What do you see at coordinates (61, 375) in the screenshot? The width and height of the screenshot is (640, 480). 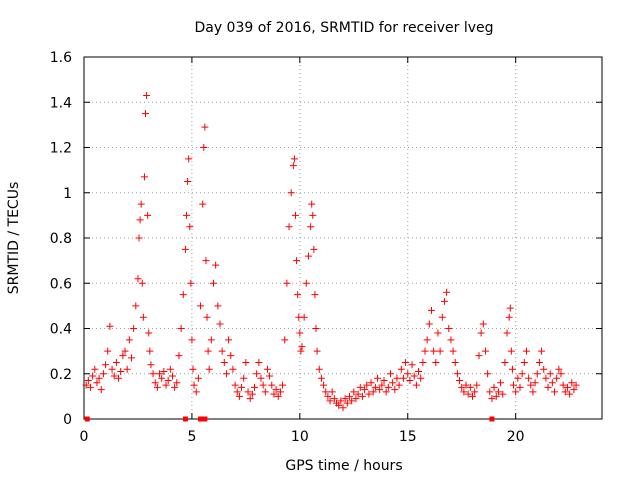 I see `y-tick-label: 0.2` at bounding box center [61, 375].